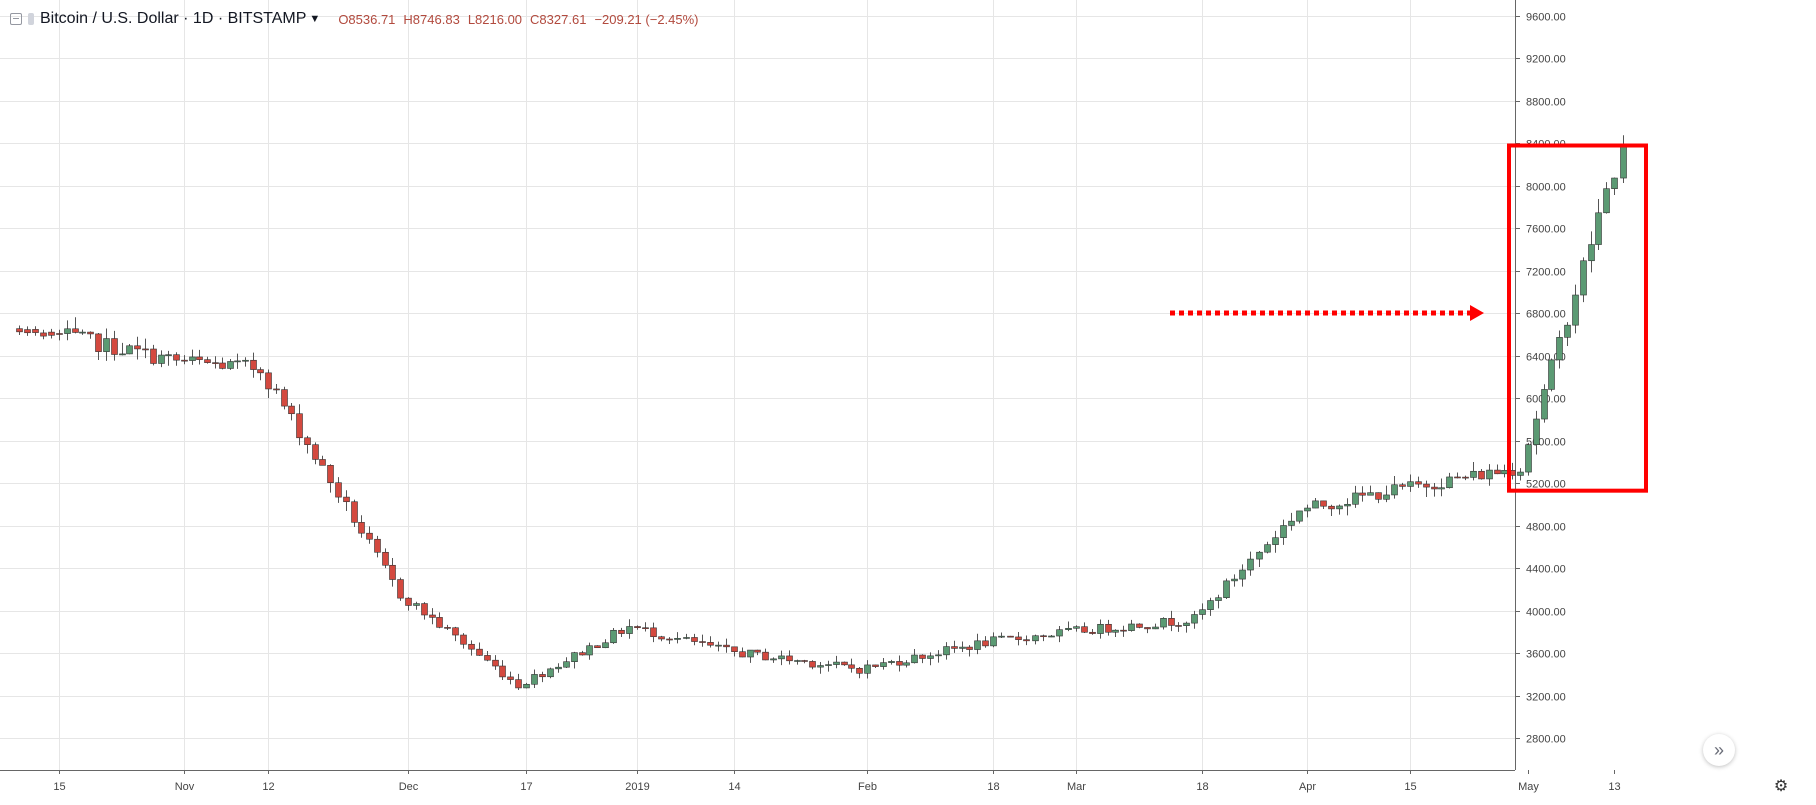  What do you see at coordinates (810, 785) in the screenshot?
I see `time-axis: 15 Nov 12 Dec 17 2019 14 Feb 18 Mar 18 Apr 15 May 13` at bounding box center [810, 785].